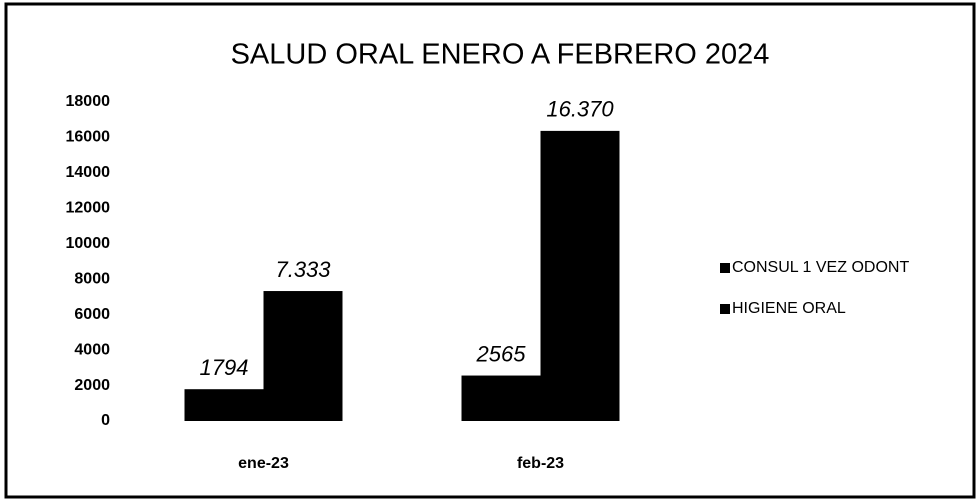 This screenshot has width=980, height=501. What do you see at coordinates (88, 208) in the screenshot?
I see `y-tick-label: 12000` at bounding box center [88, 208].